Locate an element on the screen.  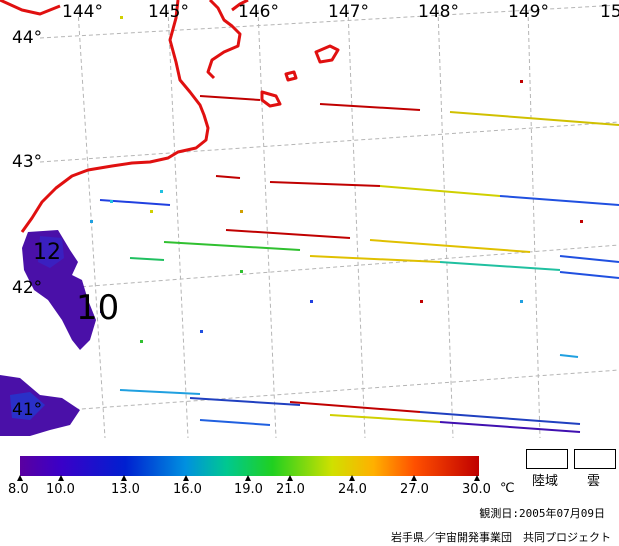
longitude-label-150: 15 is located at coordinates (609, 12).